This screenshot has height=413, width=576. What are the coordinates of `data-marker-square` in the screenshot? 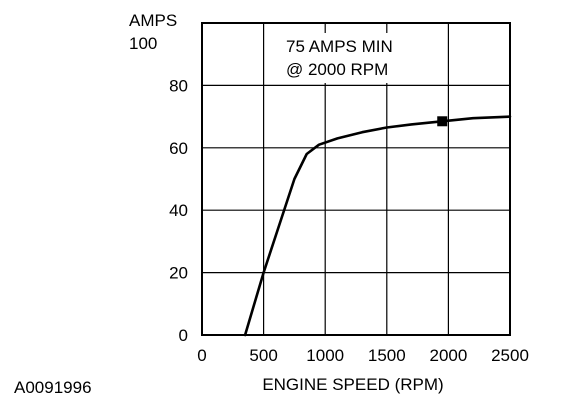 It's located at (442, 121).